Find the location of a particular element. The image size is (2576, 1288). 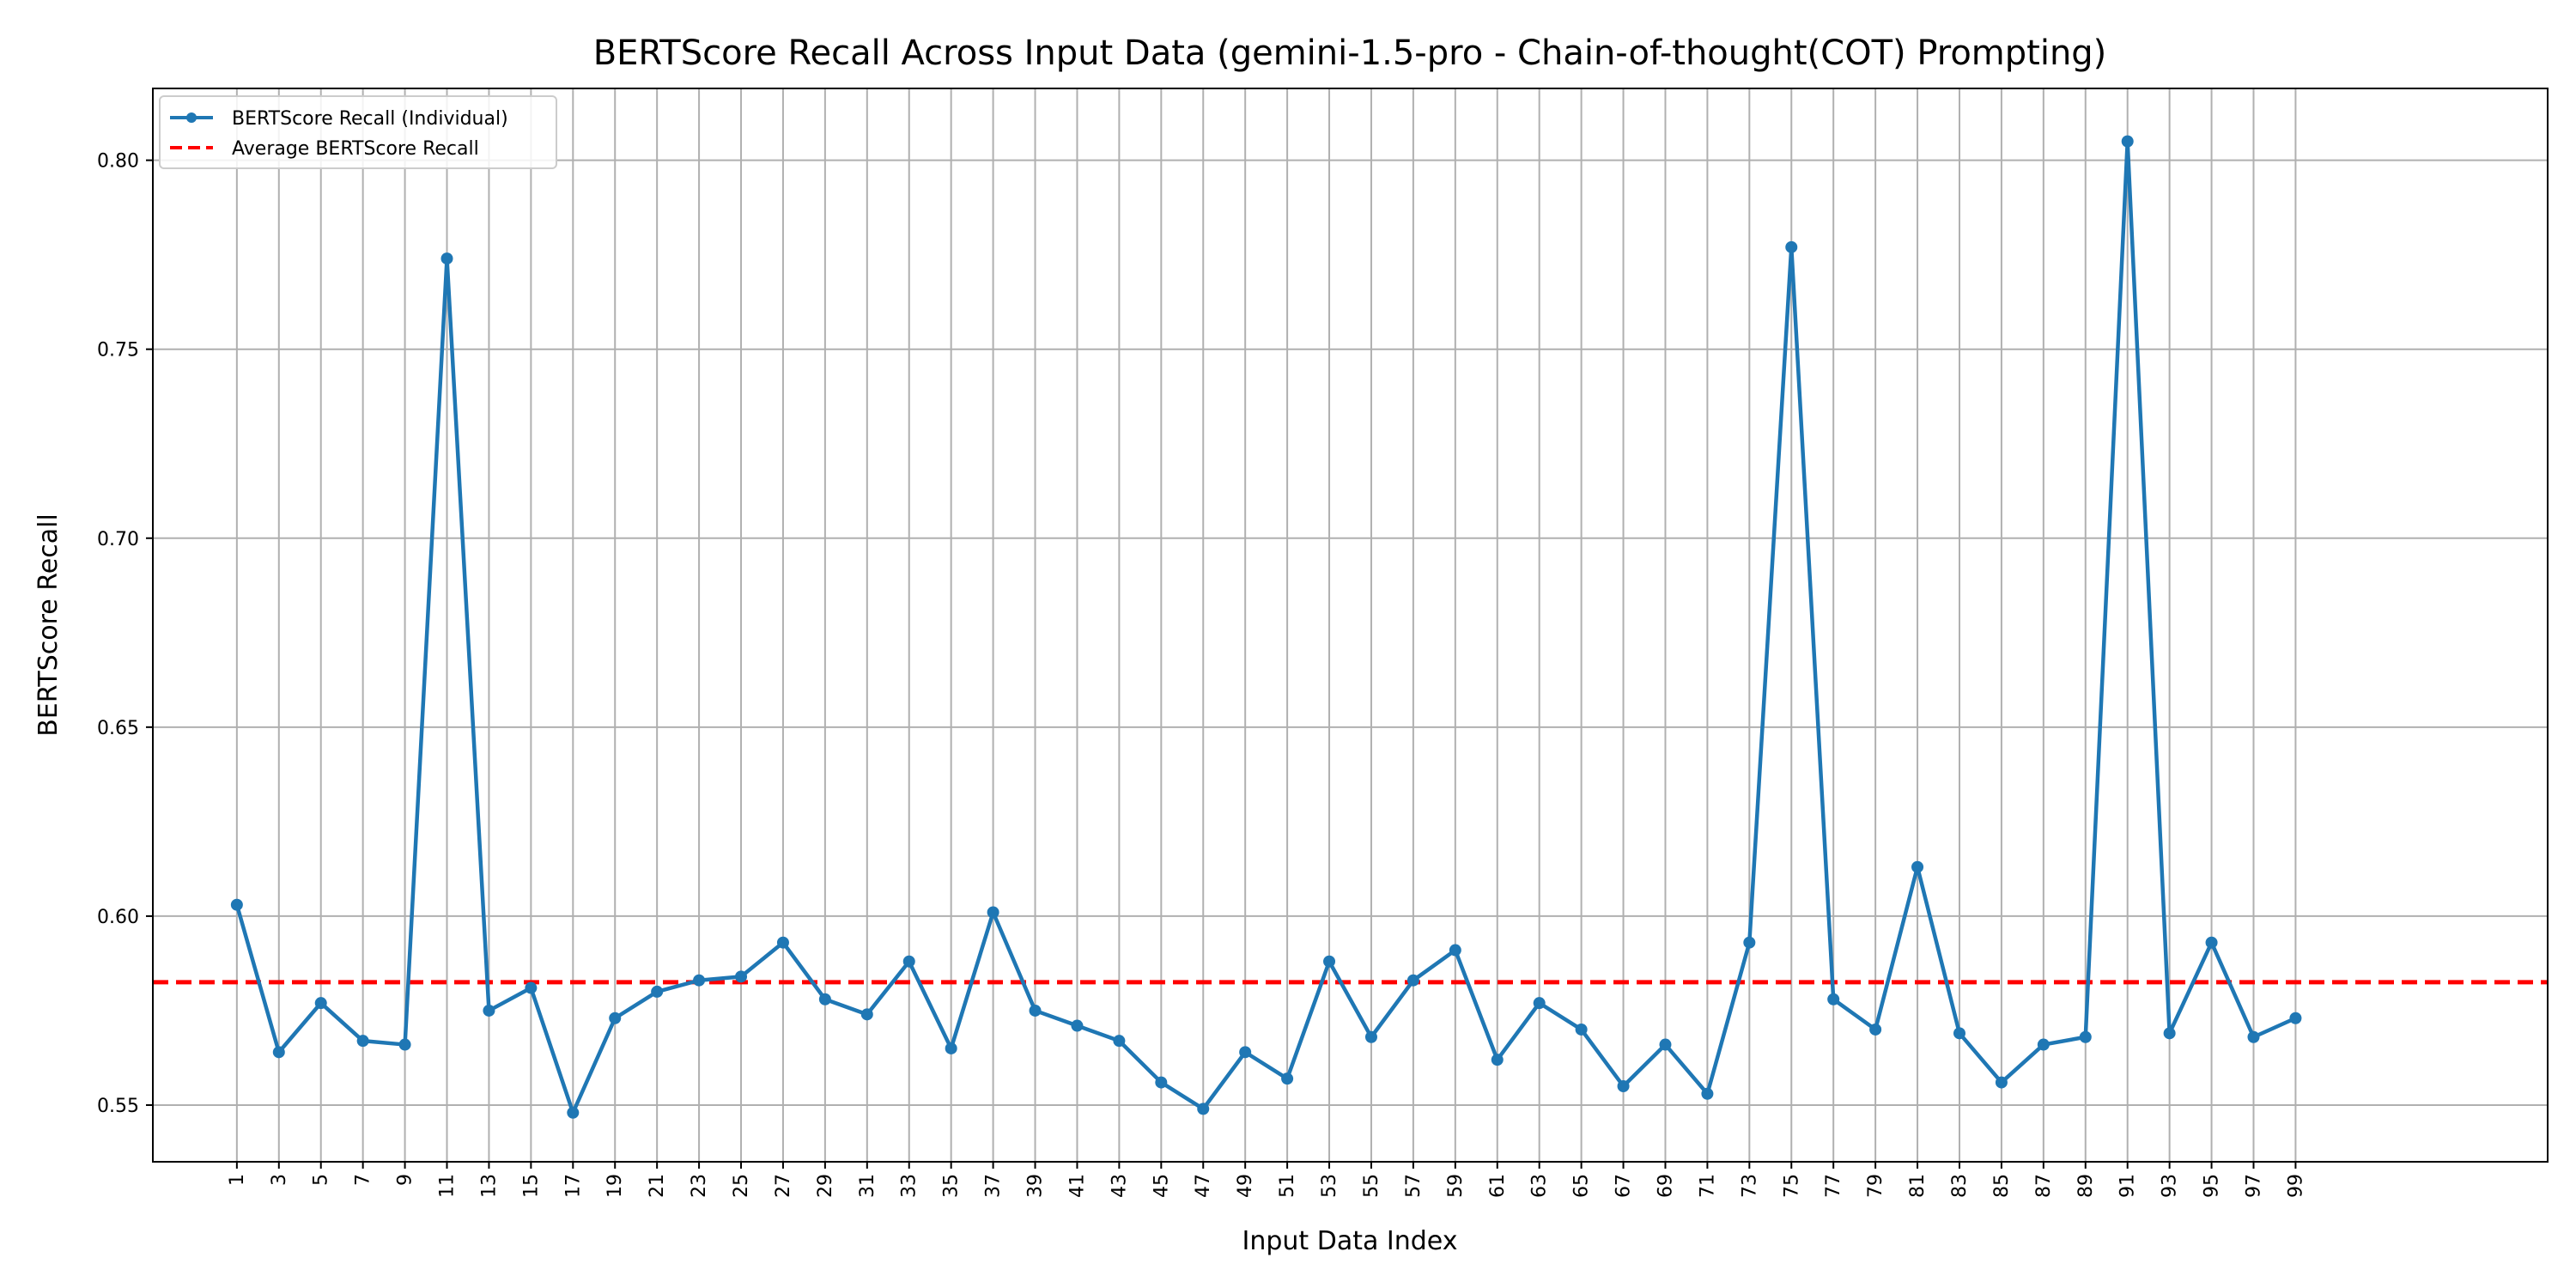

x-tick-label: 59 is located at coordinates (1456, 1186).